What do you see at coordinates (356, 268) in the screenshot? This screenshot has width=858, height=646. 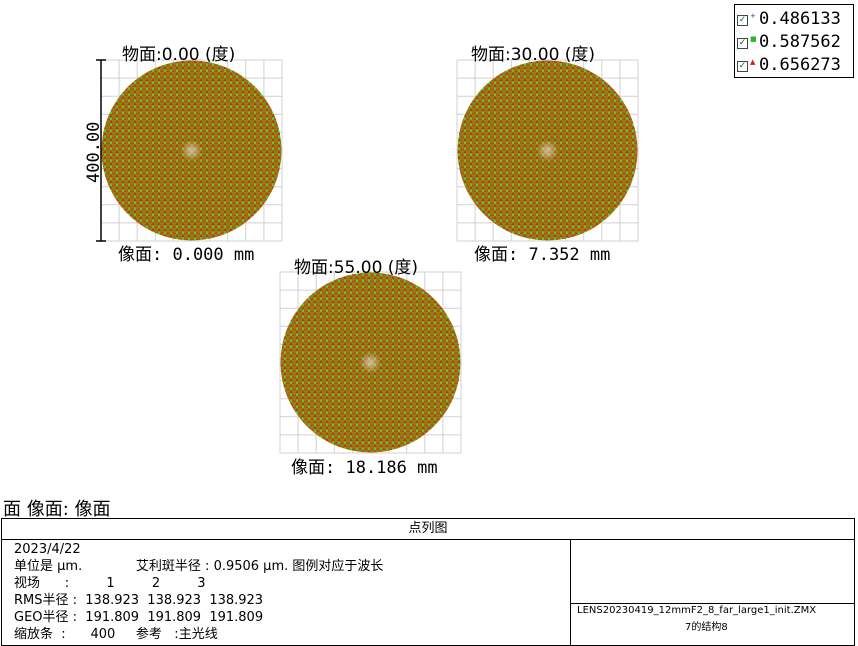 I see `object-field-label-3: 物面:55.00 (度)` at bounding box center [356, 268].